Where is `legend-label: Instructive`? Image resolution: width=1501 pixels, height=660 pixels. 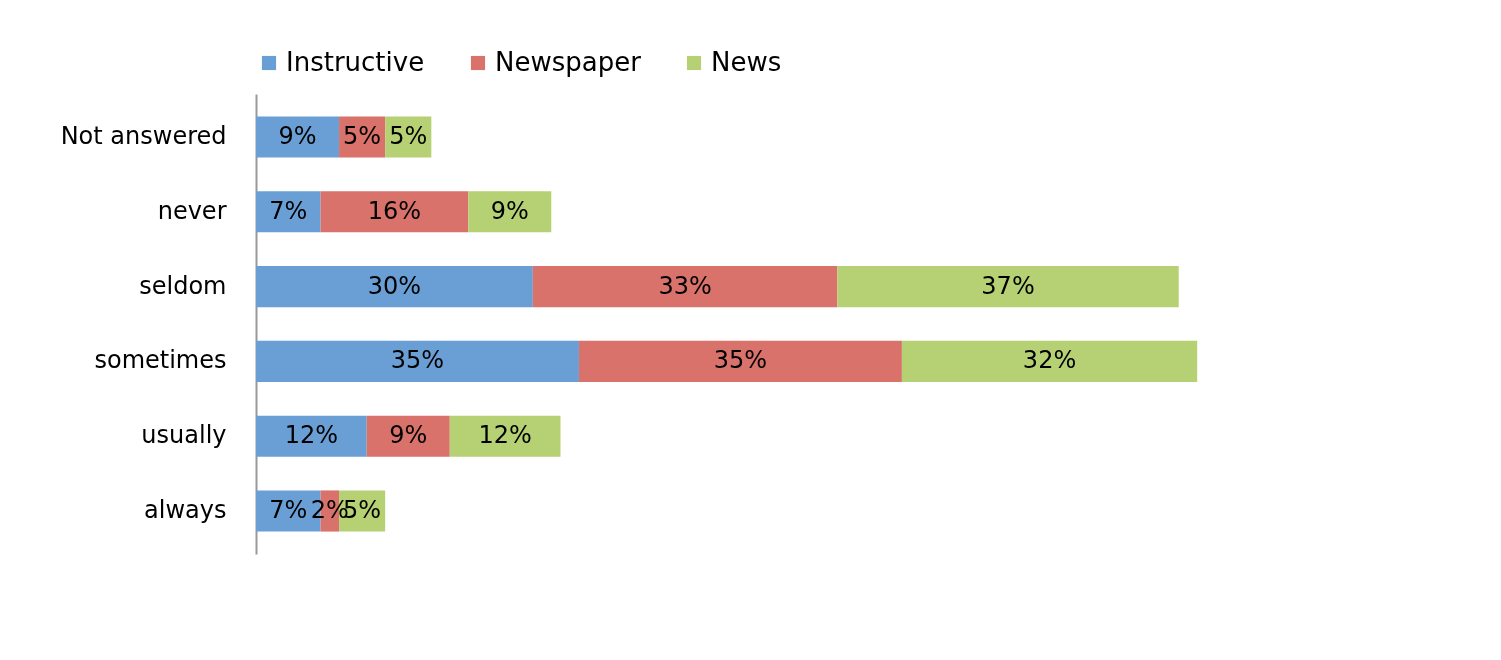 legend-label: Instructive is located at coordinates (355, 62).